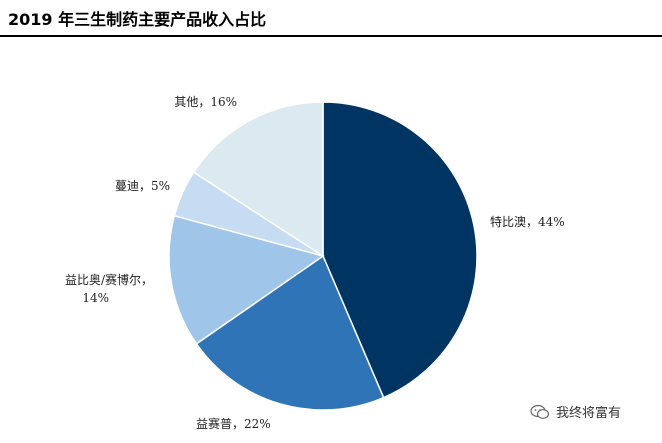  What do you see at coordinates (233, 423) in the screenshot?
I see `pie-slice-label-2: 益赛普，22%` at bounding box center [233, 423].